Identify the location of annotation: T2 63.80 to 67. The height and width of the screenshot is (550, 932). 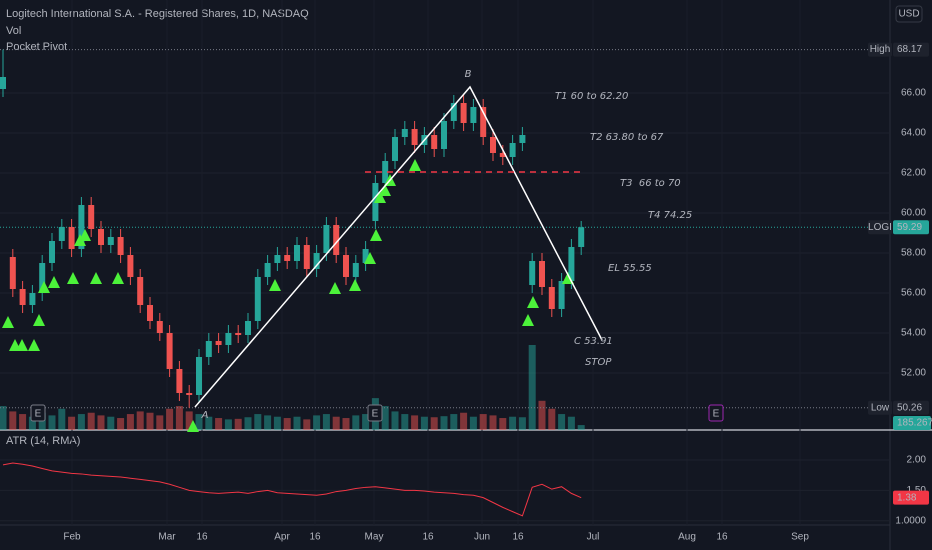
(627, 137).